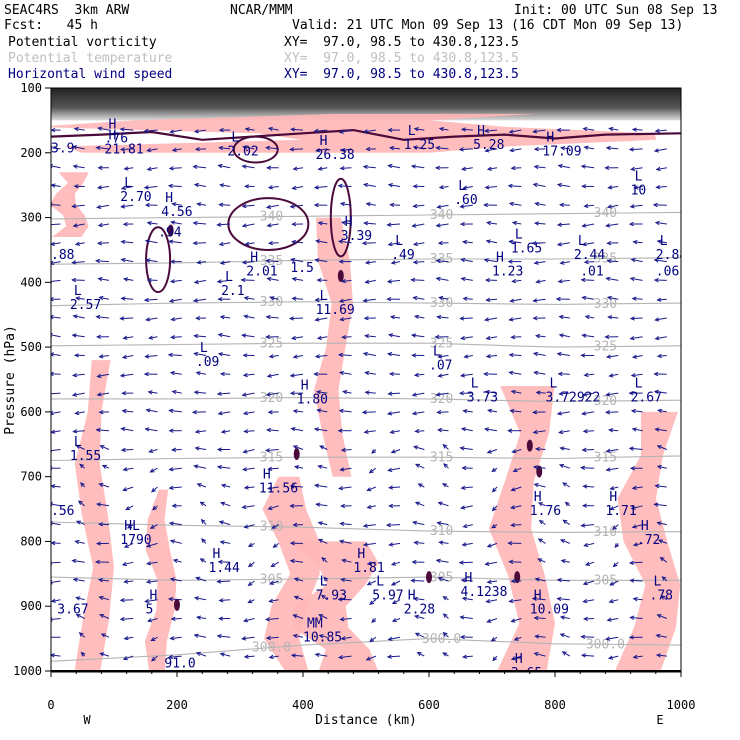 The height and width of the screenshot is (740, 740). Describe the element at coordinates (549, 610) in the screenshot. I see `extremum-value: 10.09` at that location.